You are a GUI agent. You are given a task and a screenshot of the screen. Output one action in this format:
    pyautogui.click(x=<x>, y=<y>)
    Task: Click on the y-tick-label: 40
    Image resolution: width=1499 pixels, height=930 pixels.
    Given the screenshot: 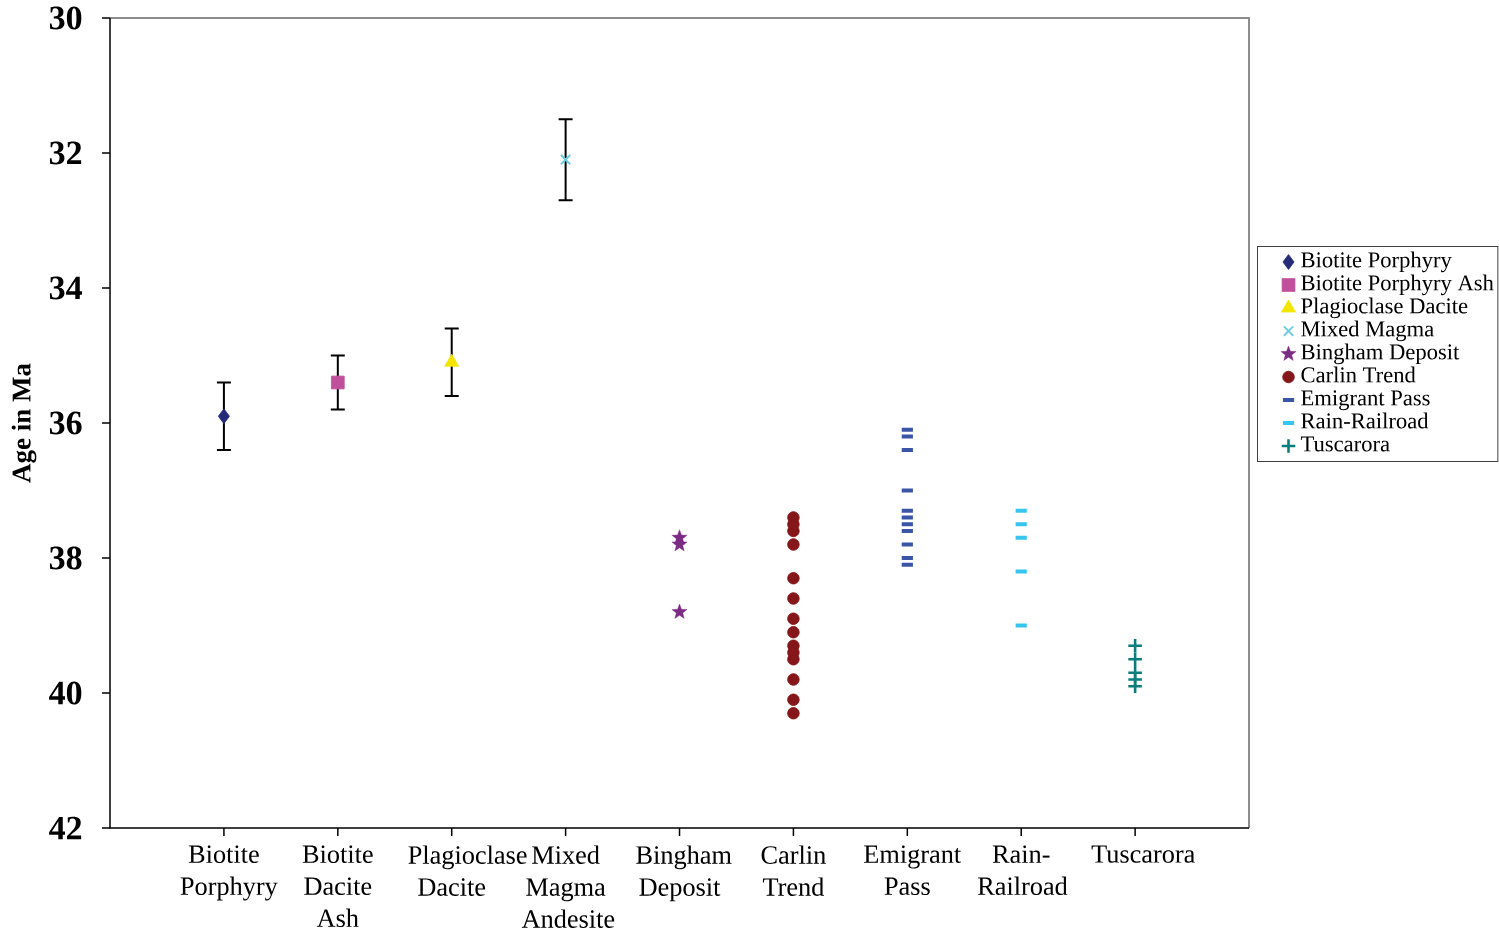 What is the action you would take?
    pyautogui.click(x=65, y=693)
    